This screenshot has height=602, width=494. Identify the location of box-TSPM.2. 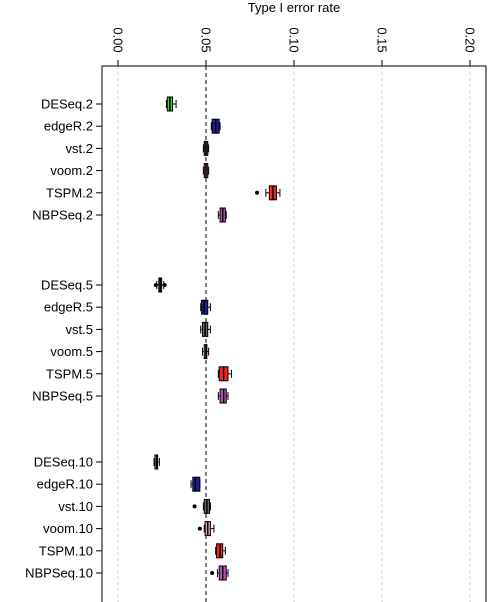
(268, 193).